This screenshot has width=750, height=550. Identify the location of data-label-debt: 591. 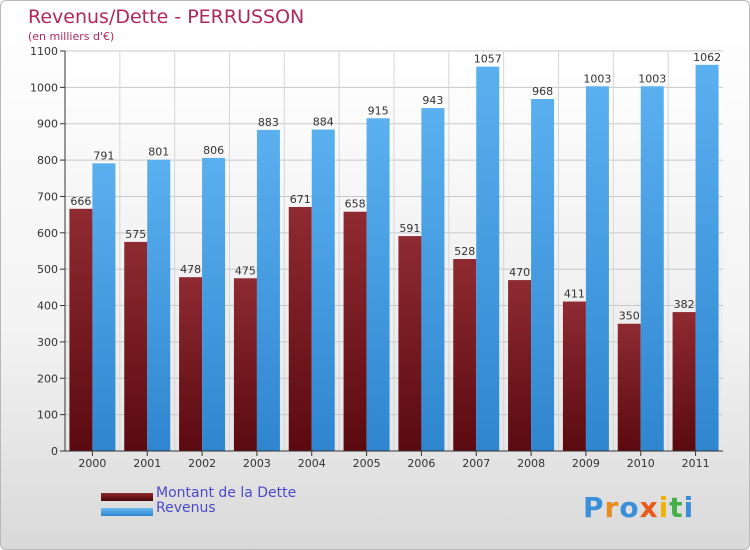
(409, 228).